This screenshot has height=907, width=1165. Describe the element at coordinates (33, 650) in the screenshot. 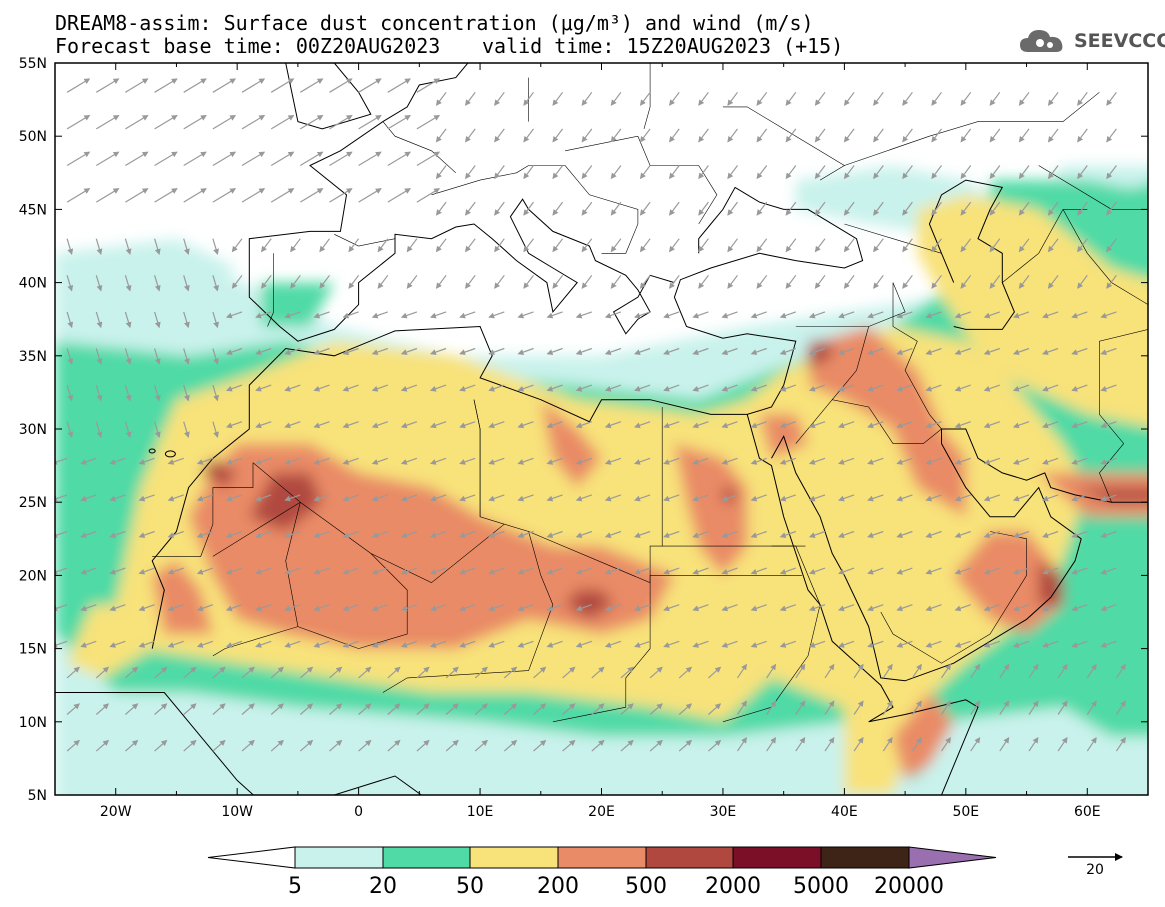

I see `lat-label: 15N` at that location.